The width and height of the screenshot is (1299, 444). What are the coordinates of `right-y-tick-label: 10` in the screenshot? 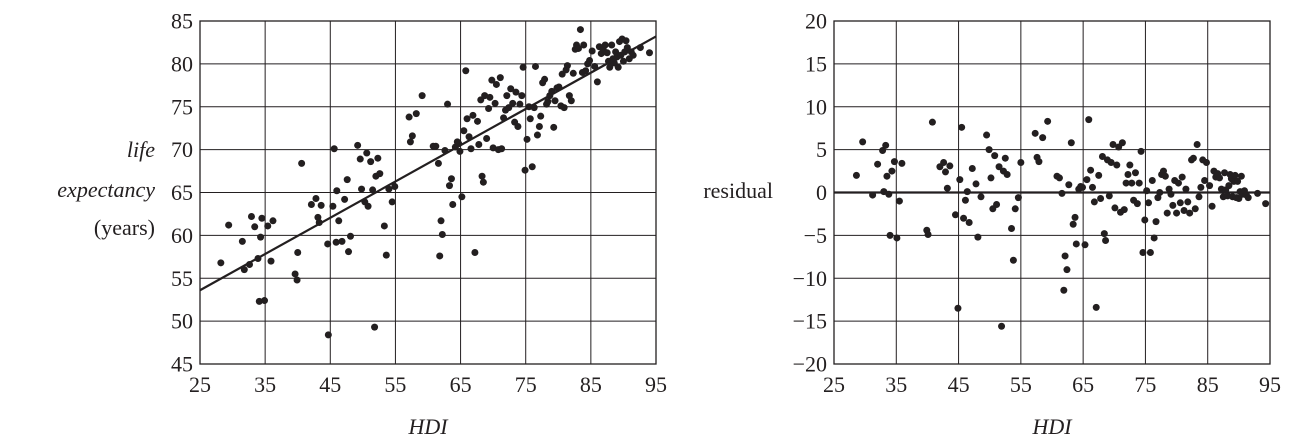 It's located at (816, 106).